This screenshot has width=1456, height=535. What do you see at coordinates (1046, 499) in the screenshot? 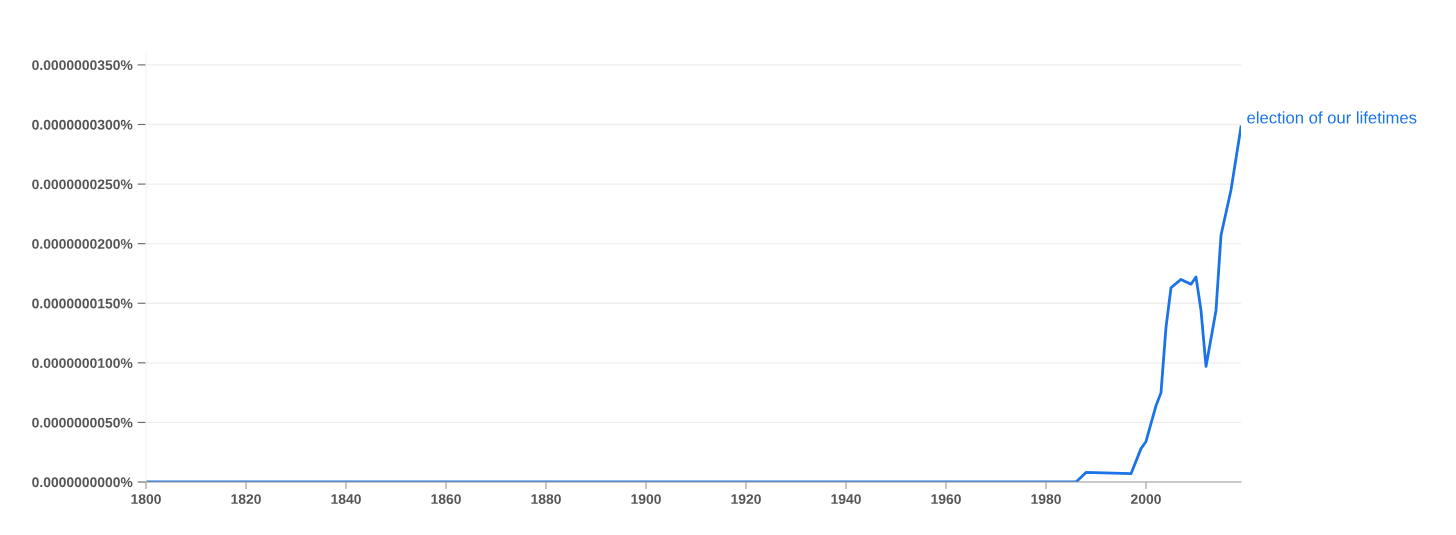
I see `x-tick-label: 1980` at bounding box center [1046, 499].